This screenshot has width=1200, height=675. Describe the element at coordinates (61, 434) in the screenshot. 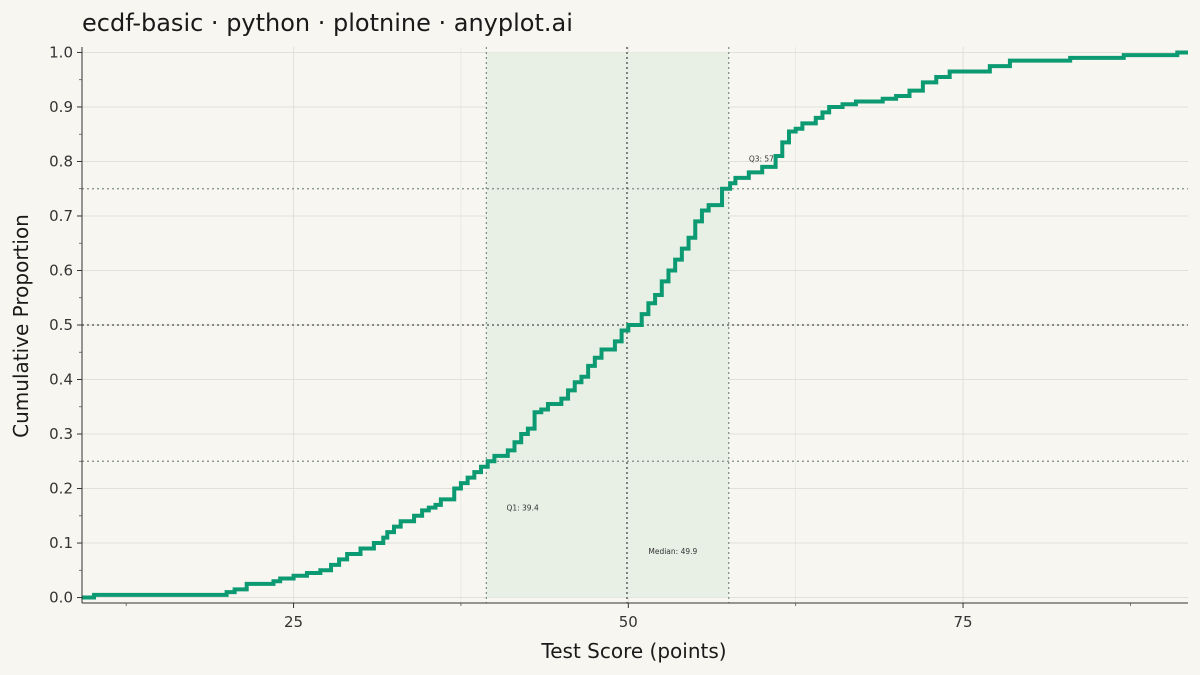

I see `y-tick-label: 0.3` at that location.